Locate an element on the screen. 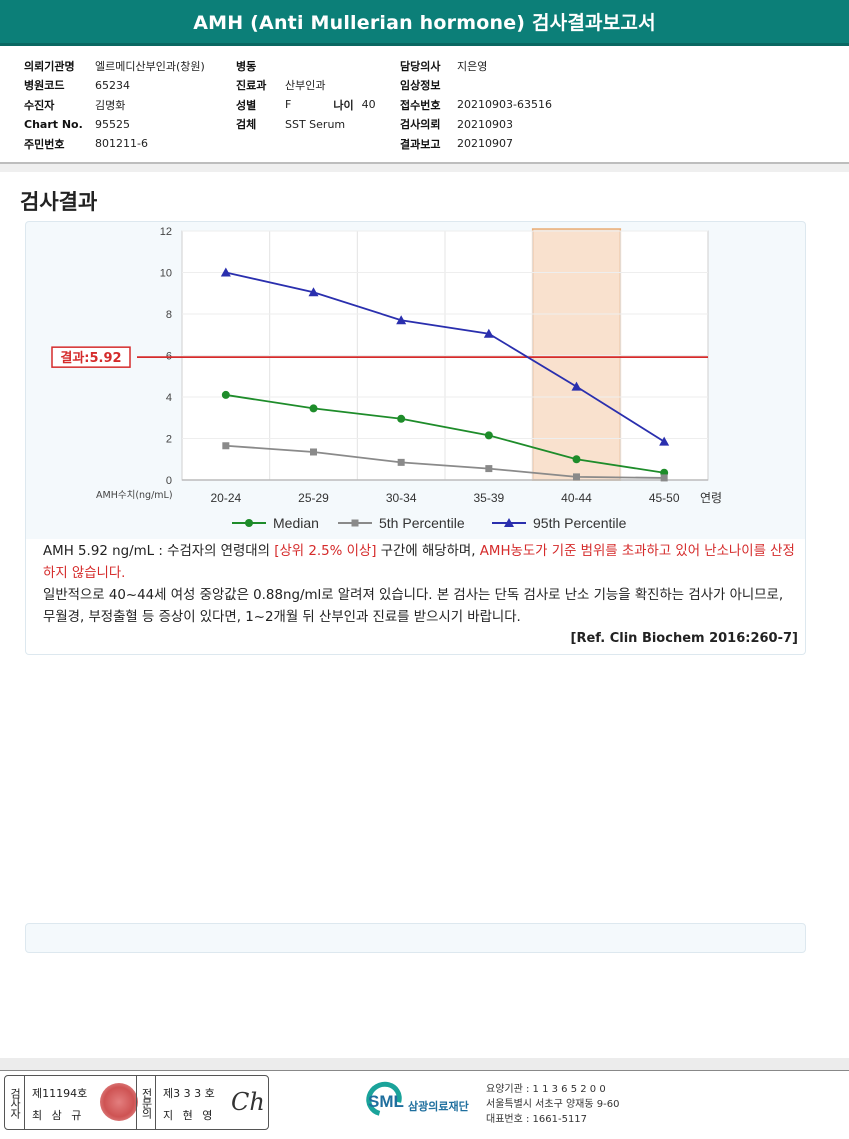 The height and width of the screenshot is (1139, 849). info-label: 검사의뢰 is located at coordinates (420, 125).